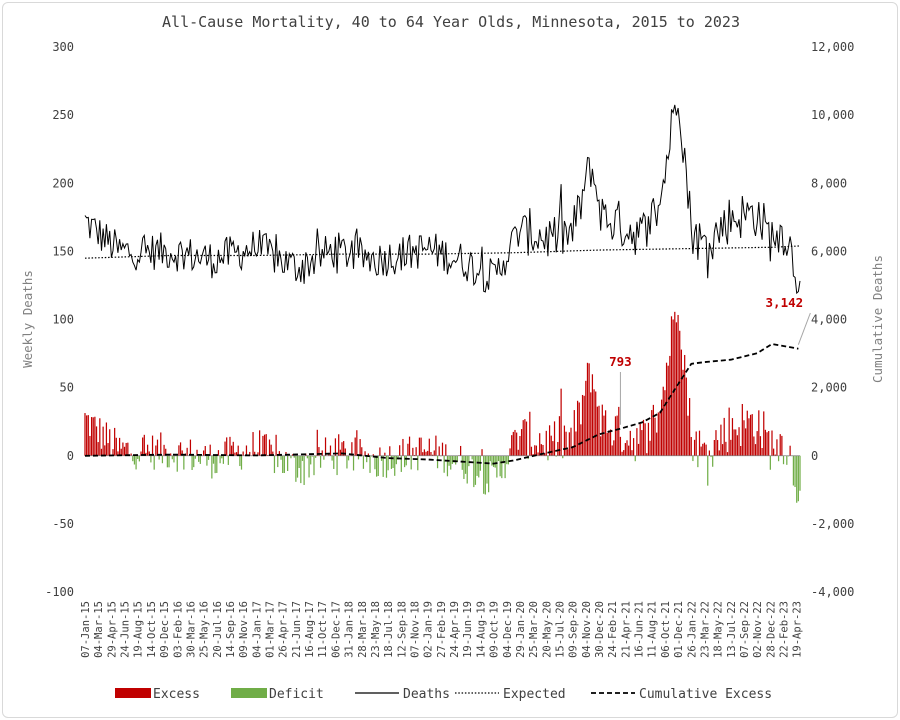  I want to click on y-right-tick-label: 4,000, so click(829, 320).